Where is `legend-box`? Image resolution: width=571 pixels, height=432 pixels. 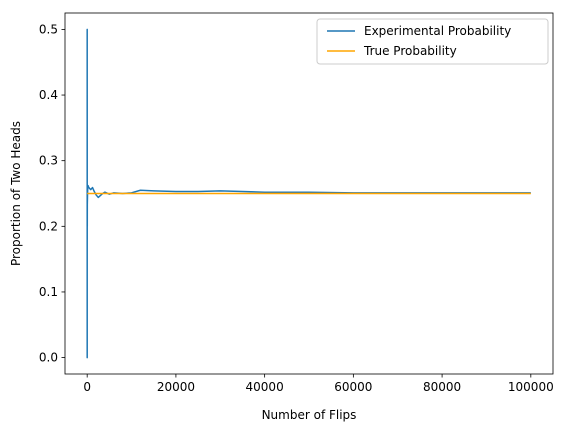
legend-box is located at coordinates (432, 41).